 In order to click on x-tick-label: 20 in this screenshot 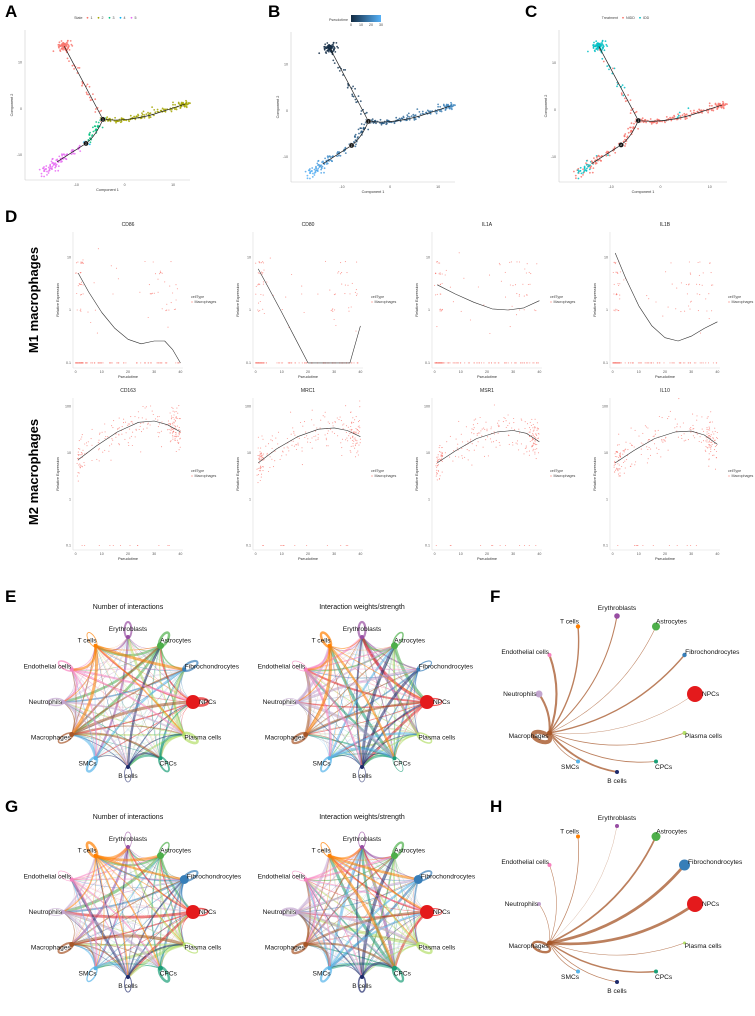, I will do `click(308, 372)`.